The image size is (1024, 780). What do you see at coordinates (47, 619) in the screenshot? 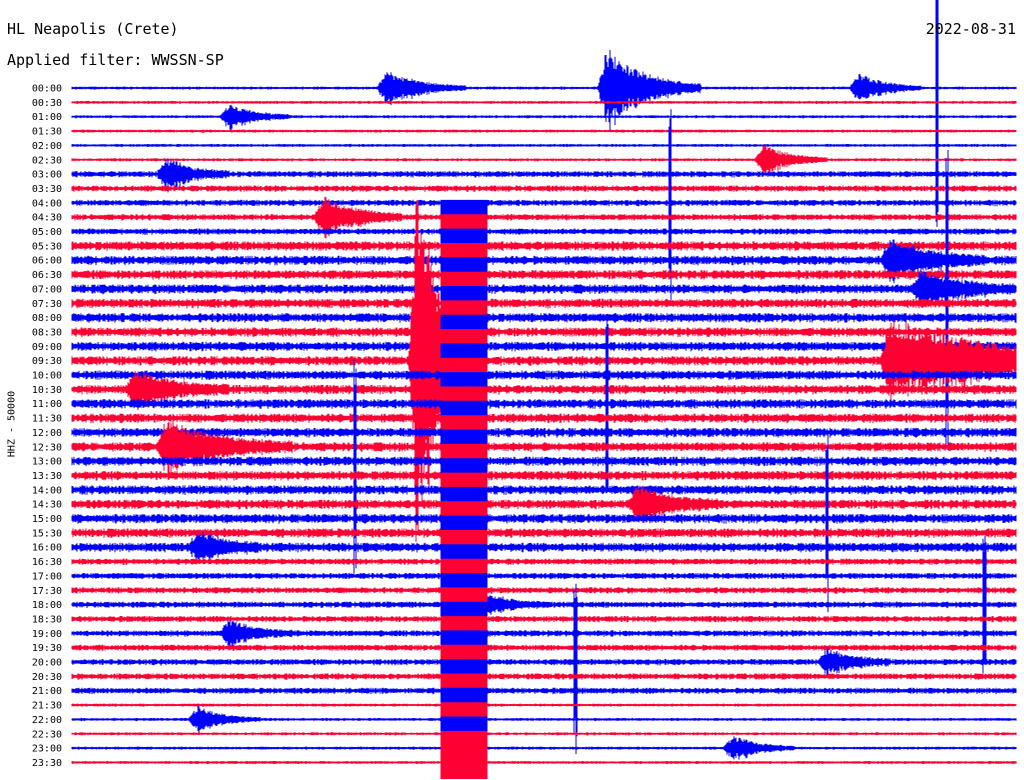
I see `tick-label-1830: 18:30` at bounding box center [47, 619].